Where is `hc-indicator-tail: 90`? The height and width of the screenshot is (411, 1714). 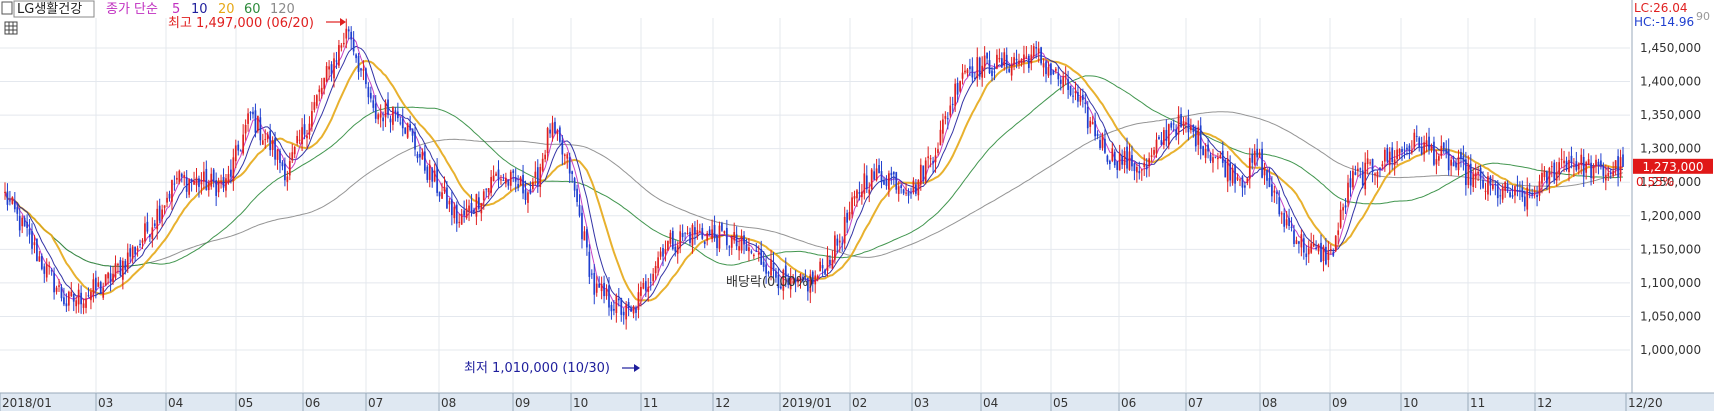 hc-indicator-tail: 90 is located at coordinates (1703, 16).